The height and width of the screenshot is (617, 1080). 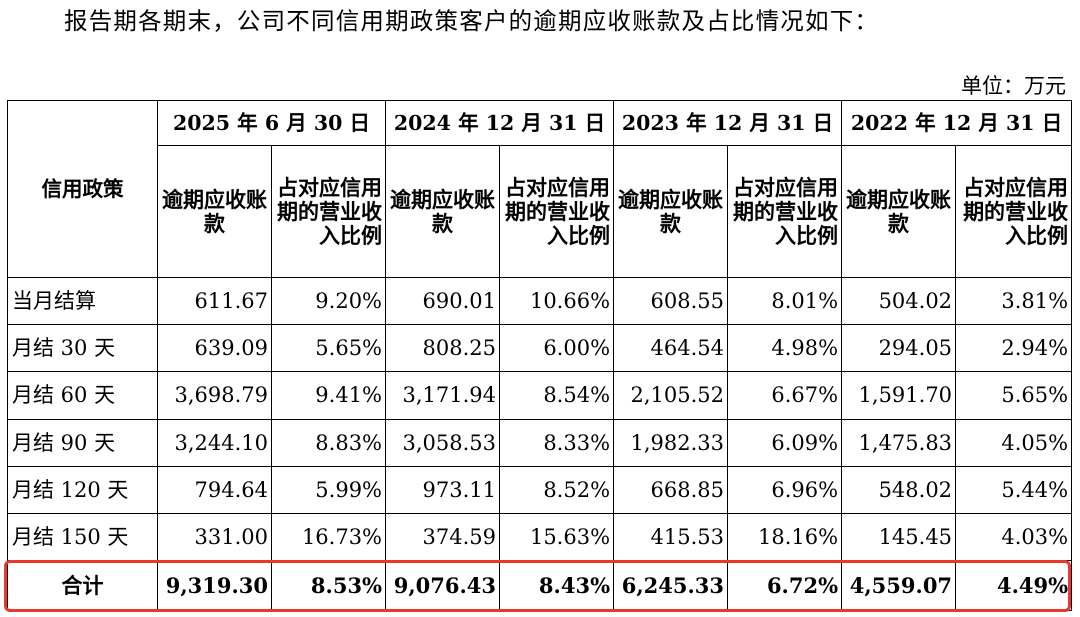 What do you see at coordinates (443, 348) in the screenshot?
I see `amount-cell: 808.25` at bounding box center [443, 348].